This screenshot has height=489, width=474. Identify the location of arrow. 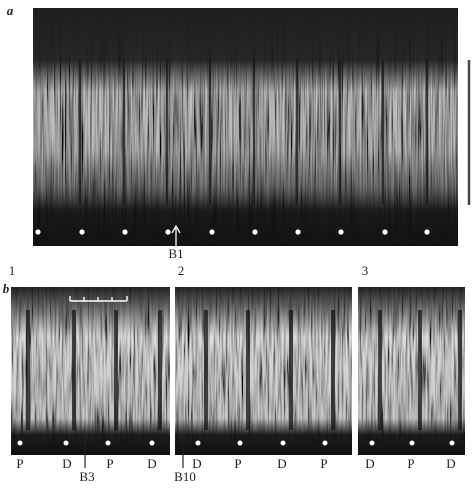
(176, 235).